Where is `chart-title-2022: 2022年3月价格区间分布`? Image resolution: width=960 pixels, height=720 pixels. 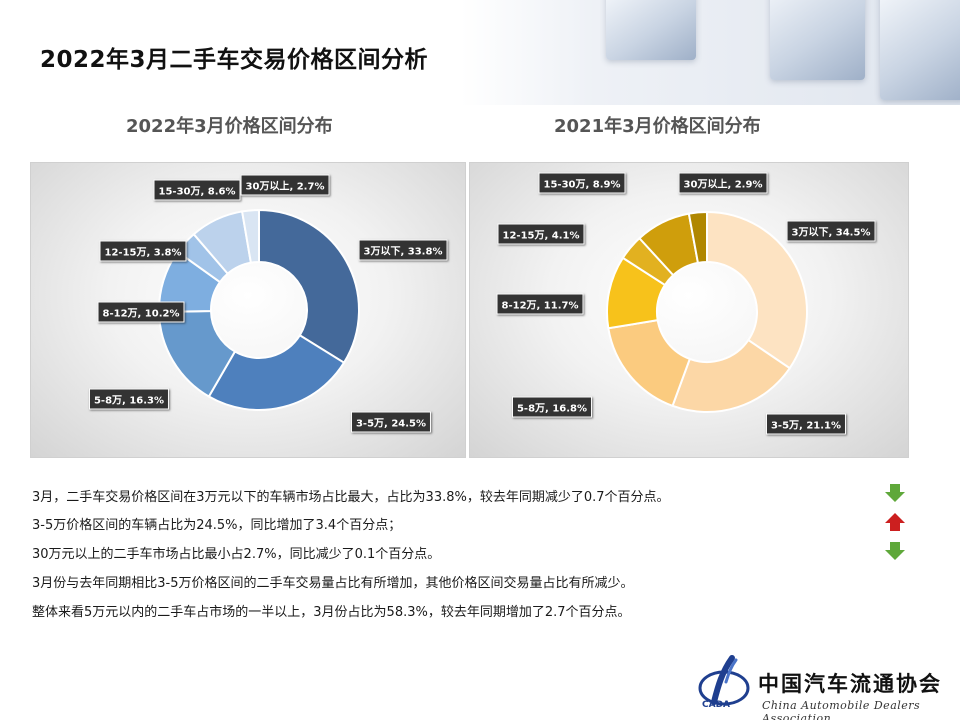 chart-title-2022: 2022年3月价格区间分布 is located at coordinates (229, 126).